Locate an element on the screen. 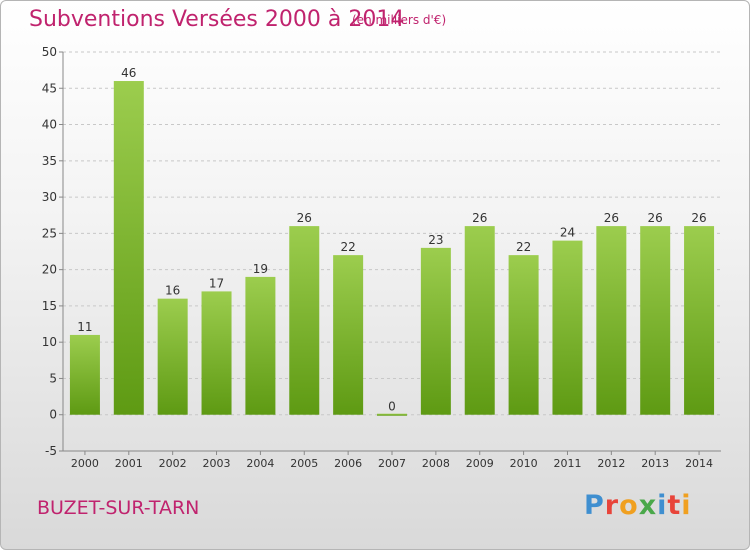 This screenshot has height=550, width=750. bar-2001 is located at coordinates (128, 248).